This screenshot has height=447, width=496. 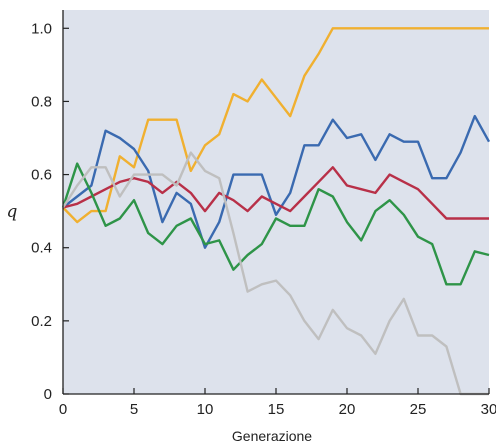 What do you see at coordinates (48, 394) in the screenshot?
I see `y-tick-label: 0` at bounding box center [48, 394].